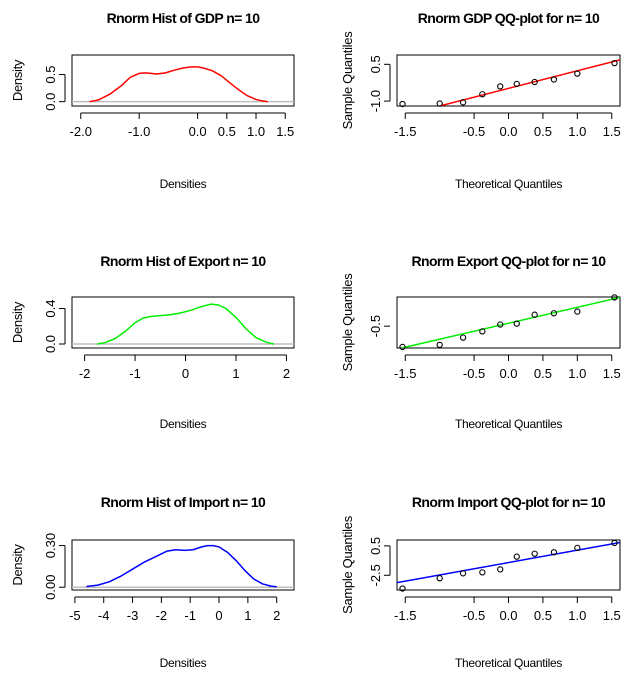 This screenshot has height=675, width=637. I want to click on import-hist-x-tick-label: -4, so click(104, 615).